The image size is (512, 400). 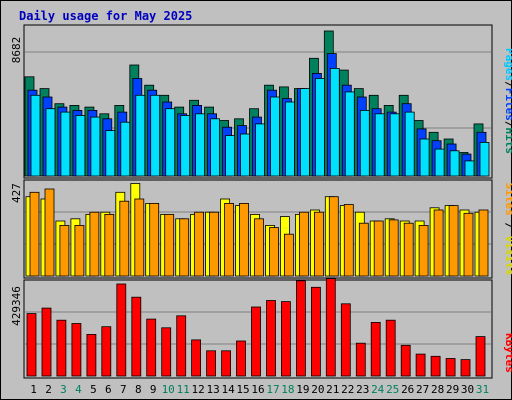 What do you see at coordinates (507, 64) in the screenshot?
I see `axis-label-pages: Pages` at bounding box center [507, 64].